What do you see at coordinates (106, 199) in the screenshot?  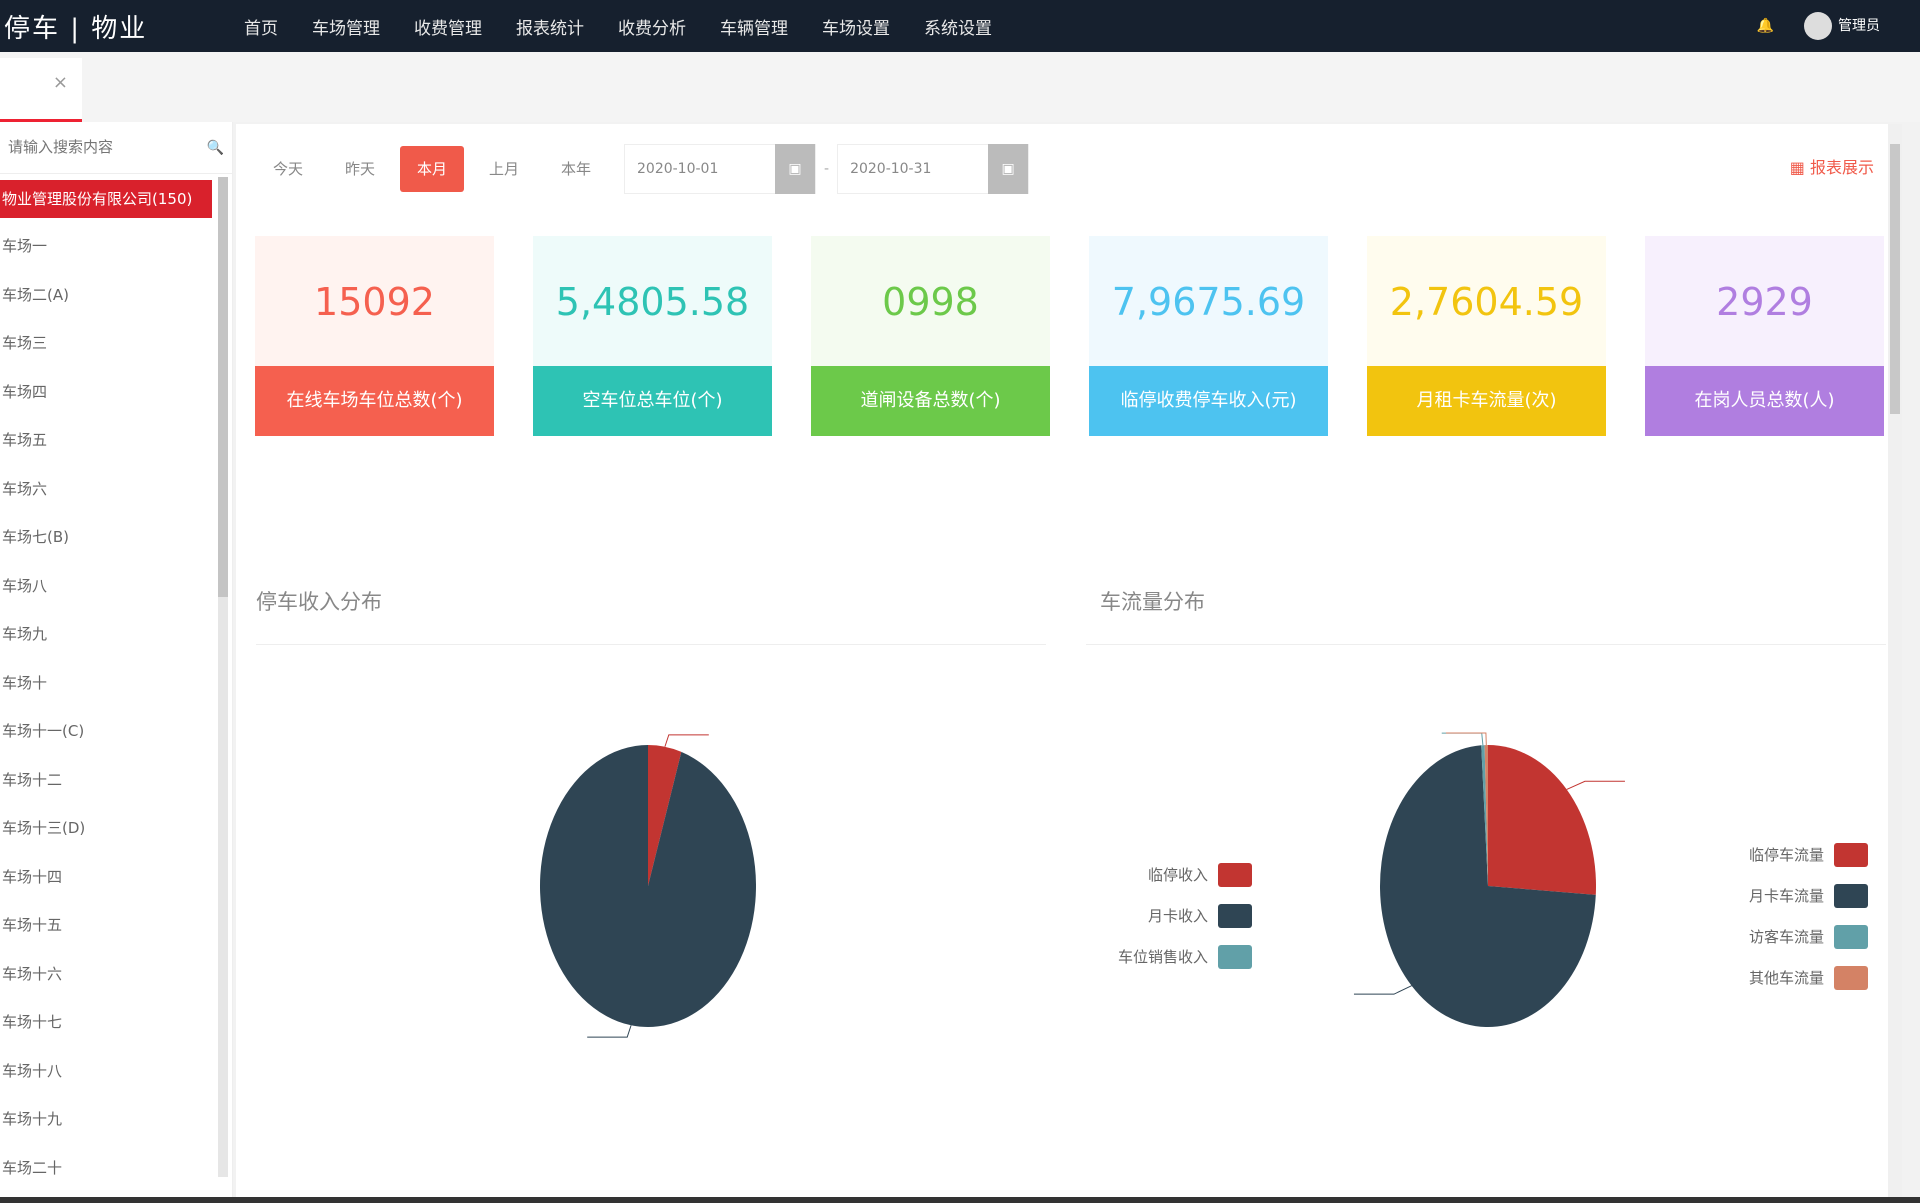 I see `sidebar-item: 物业管理股份有限公司(150)` at bounding box center [106, 199].